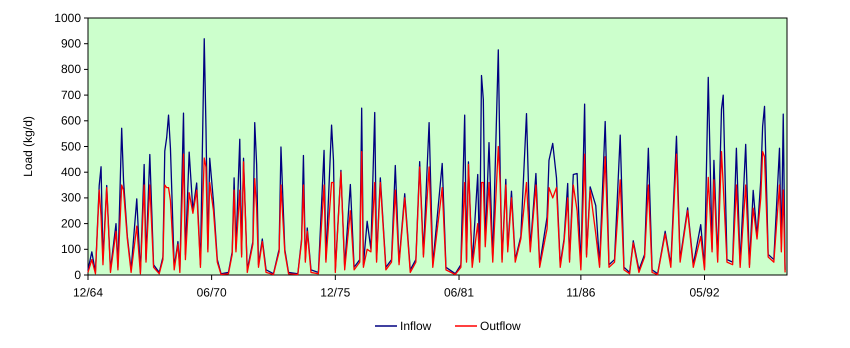 The image size is (850, 348). I want to click on y-tick-label: 0, so click(78, 275).